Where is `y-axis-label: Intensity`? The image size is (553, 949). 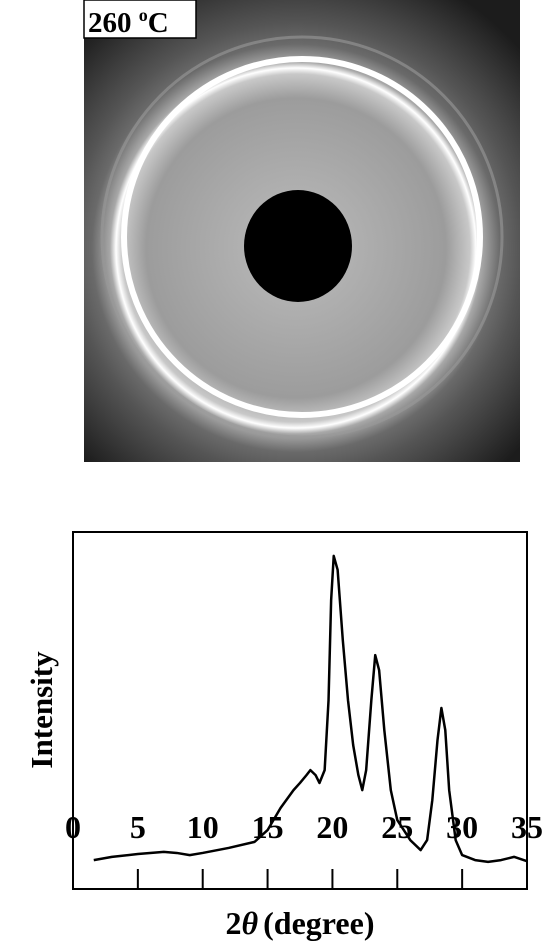
y-axis-label: Intensity is located at coordinates (41, 710).